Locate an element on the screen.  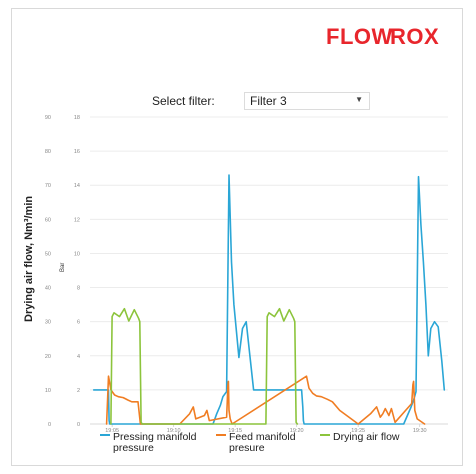
y-right-tick-label: 0 is located at coordinates (78, 425).